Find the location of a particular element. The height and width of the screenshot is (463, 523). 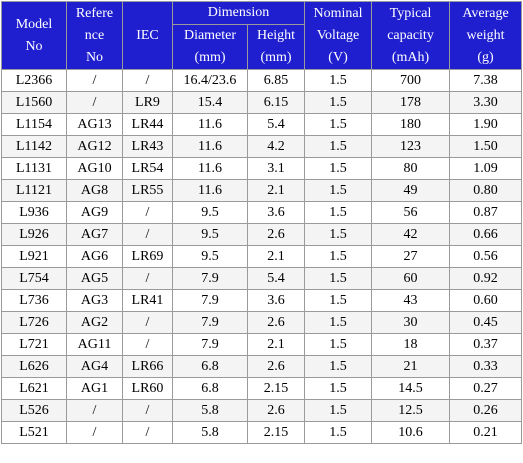

weight-cell: 0.27 is located at coordinates (486, 388).